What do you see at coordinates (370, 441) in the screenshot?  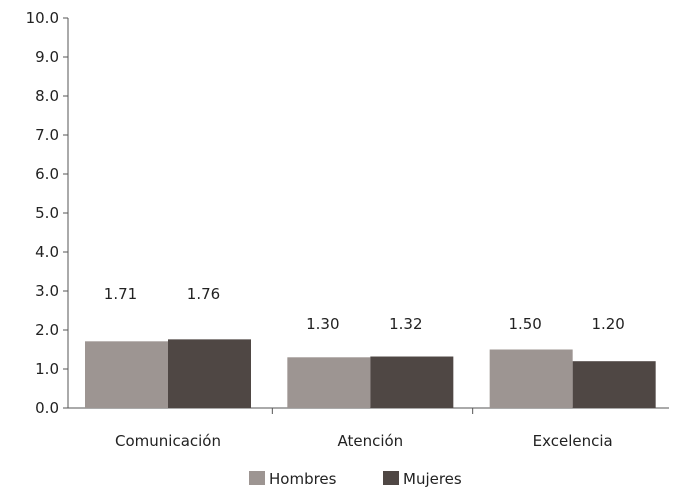 I see `category-label: Atención` at bounding box center [370, 441].